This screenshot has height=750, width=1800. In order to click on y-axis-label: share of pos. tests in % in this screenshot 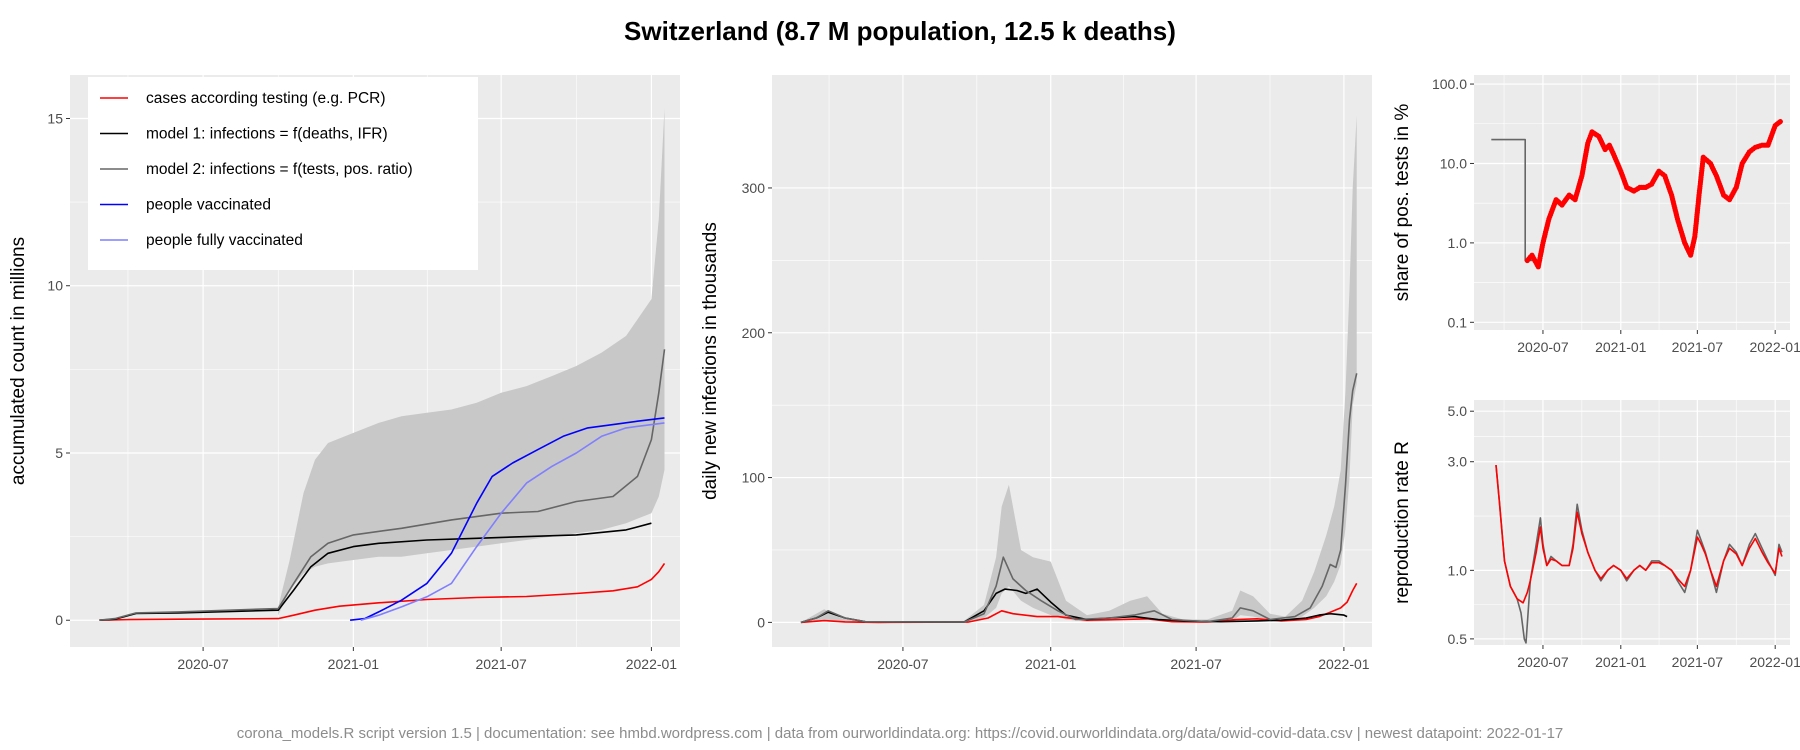, I will do `click(1402, 203)`.